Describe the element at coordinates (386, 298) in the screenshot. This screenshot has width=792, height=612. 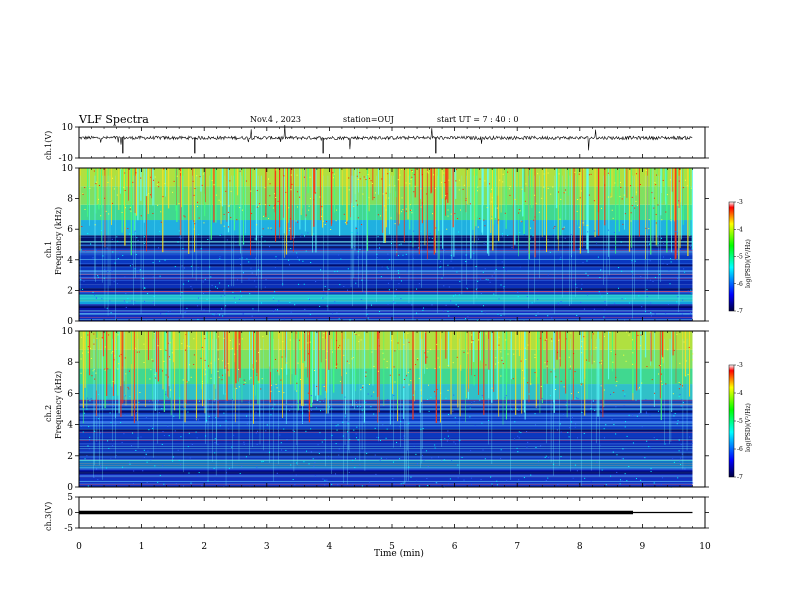
I see `ch1-spectrogram-emission-band` at that location.